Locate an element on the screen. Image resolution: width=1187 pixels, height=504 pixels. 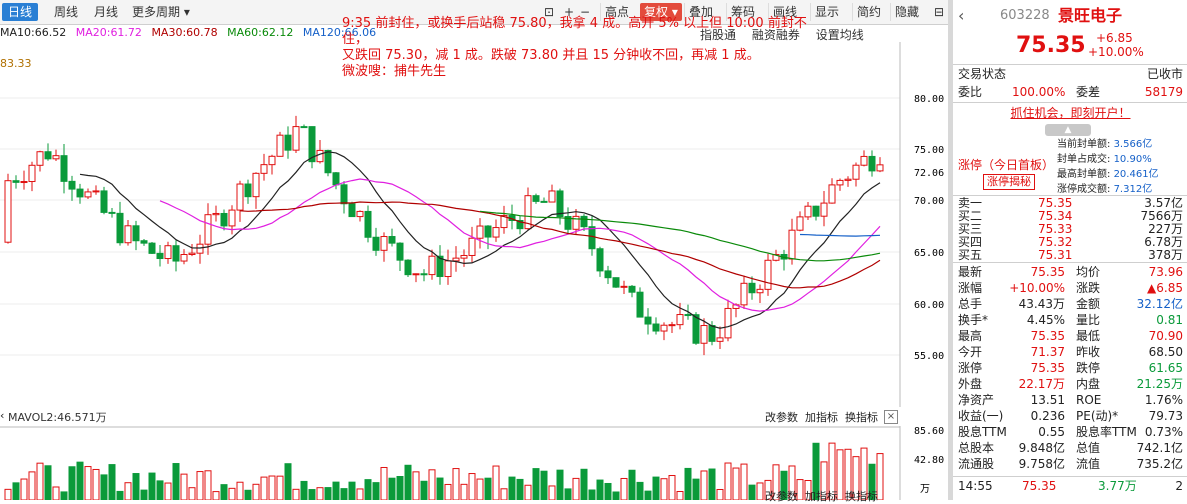
order-row: 买二 75.34 7566万 is located at coordinates (1070, 216).